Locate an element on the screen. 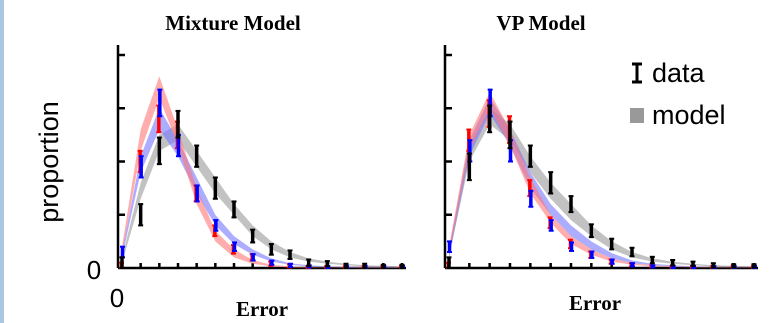 This screenshot has height=323, width=783. legend-label-data: data is located at coordinates (679, 73).